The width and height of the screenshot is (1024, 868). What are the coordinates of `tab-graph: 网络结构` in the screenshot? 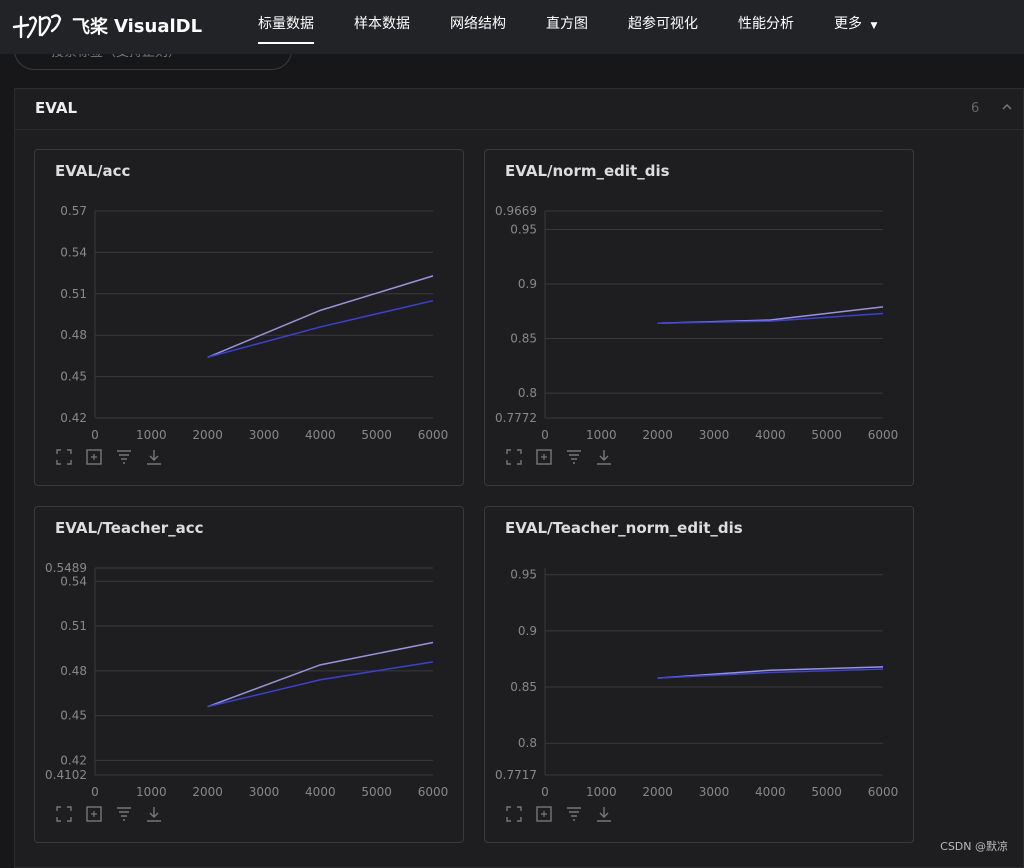 It's located at (478, 24).